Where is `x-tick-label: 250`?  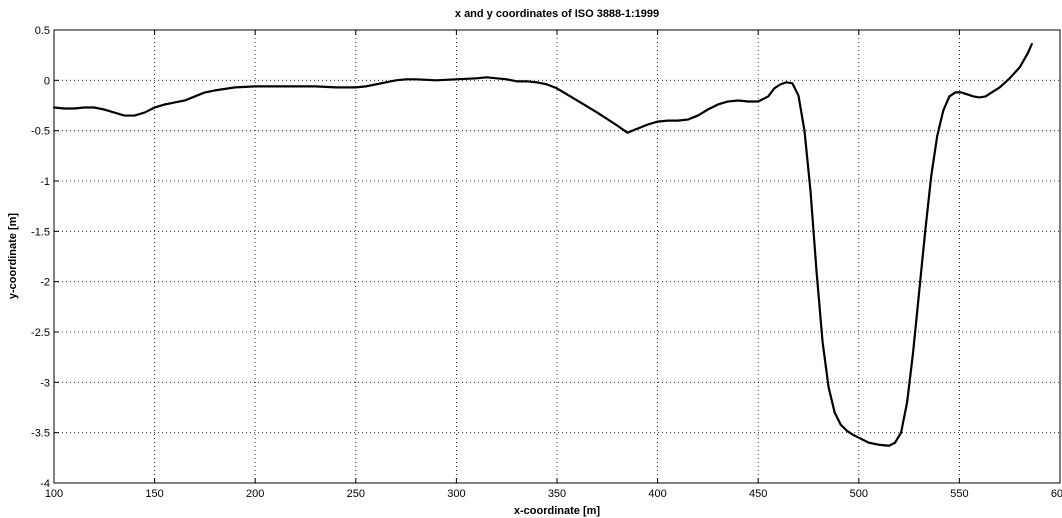 x-tick-label: 250 is located at coordinates (356, 494).